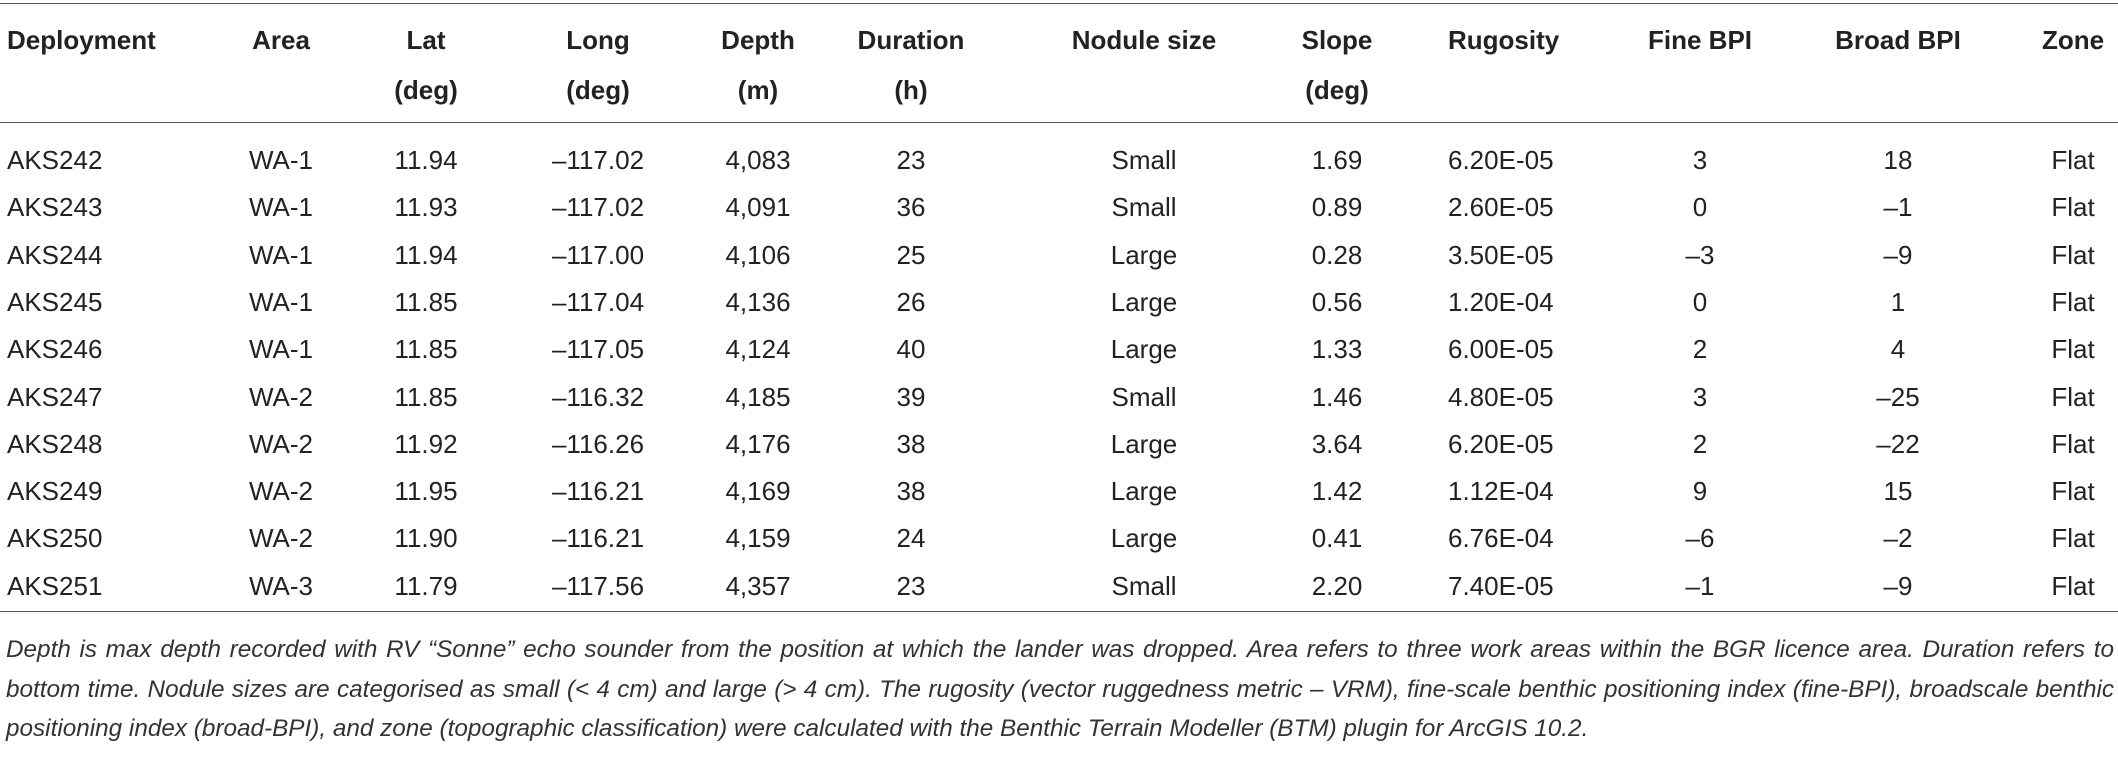  I want to click on table-cell: –3, so click(1700, 254).